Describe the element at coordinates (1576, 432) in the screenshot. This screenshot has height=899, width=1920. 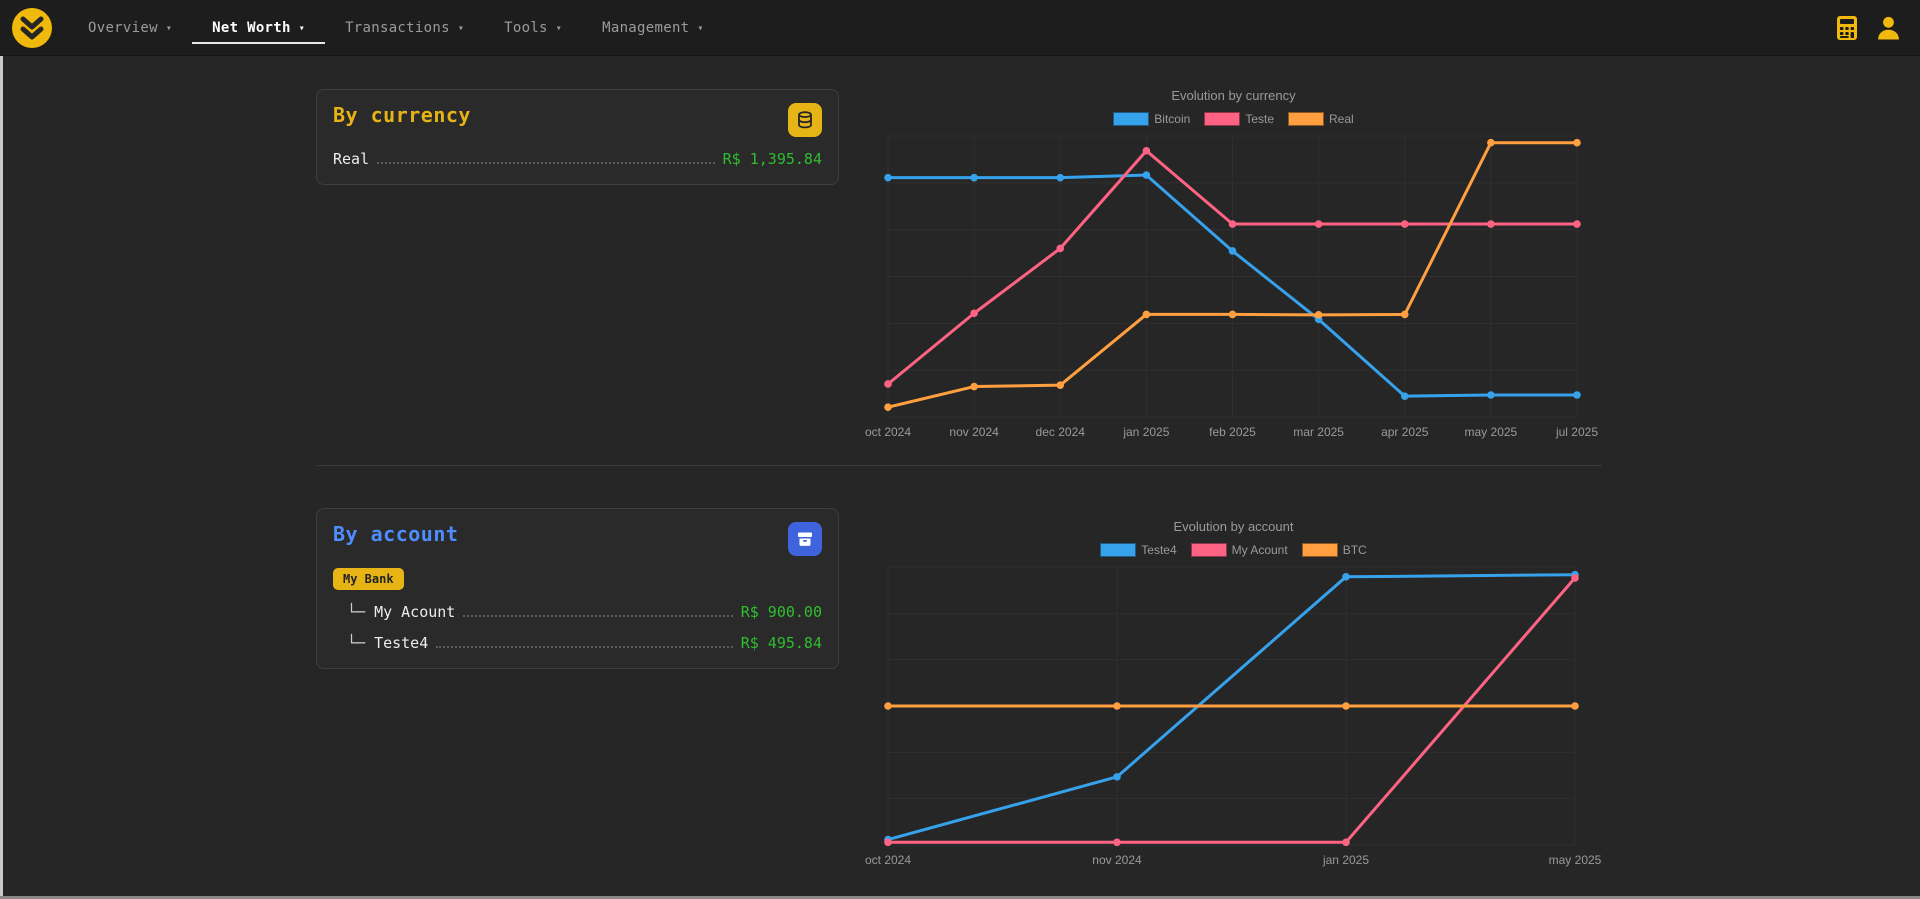
I see `svg-text: jul 2025` at that location.